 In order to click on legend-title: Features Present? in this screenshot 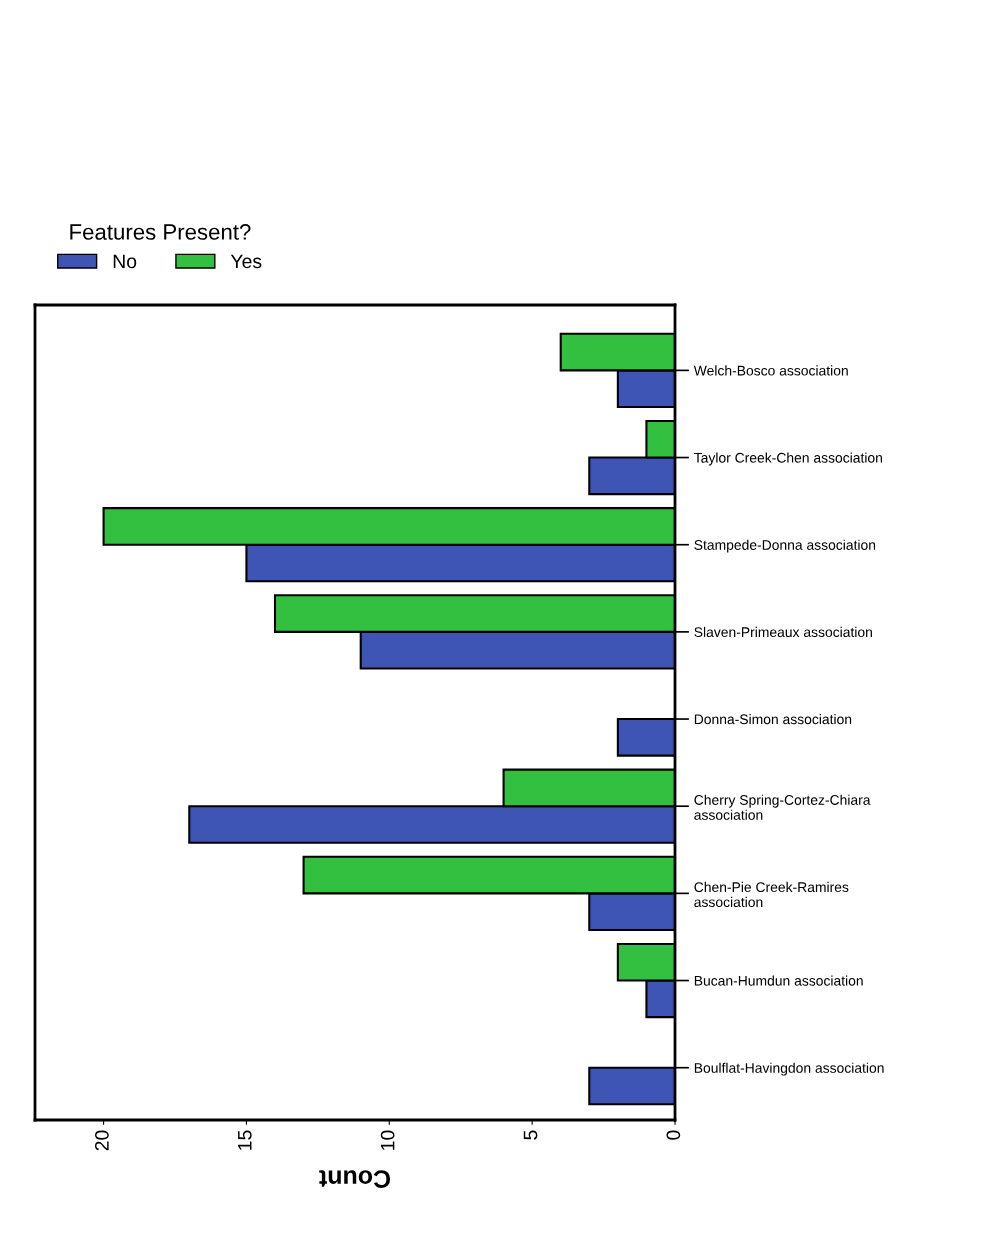, I will do `click(160, 232)`.